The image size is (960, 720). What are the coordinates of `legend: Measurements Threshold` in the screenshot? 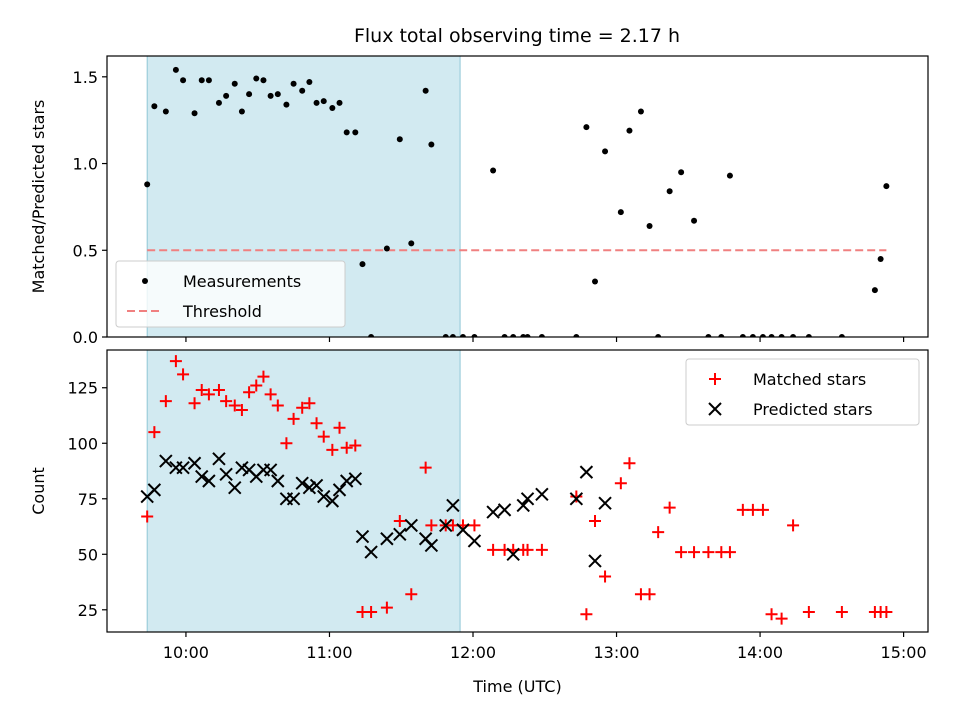 It's located at (230, 294).